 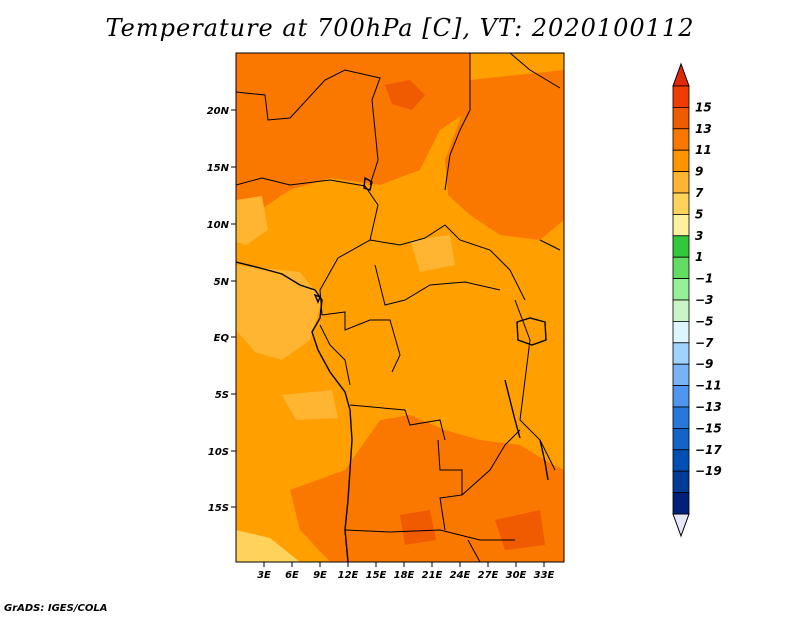 I want to click on credit-text: GrADS: IGES/COLA, so click(x=56, y=608).